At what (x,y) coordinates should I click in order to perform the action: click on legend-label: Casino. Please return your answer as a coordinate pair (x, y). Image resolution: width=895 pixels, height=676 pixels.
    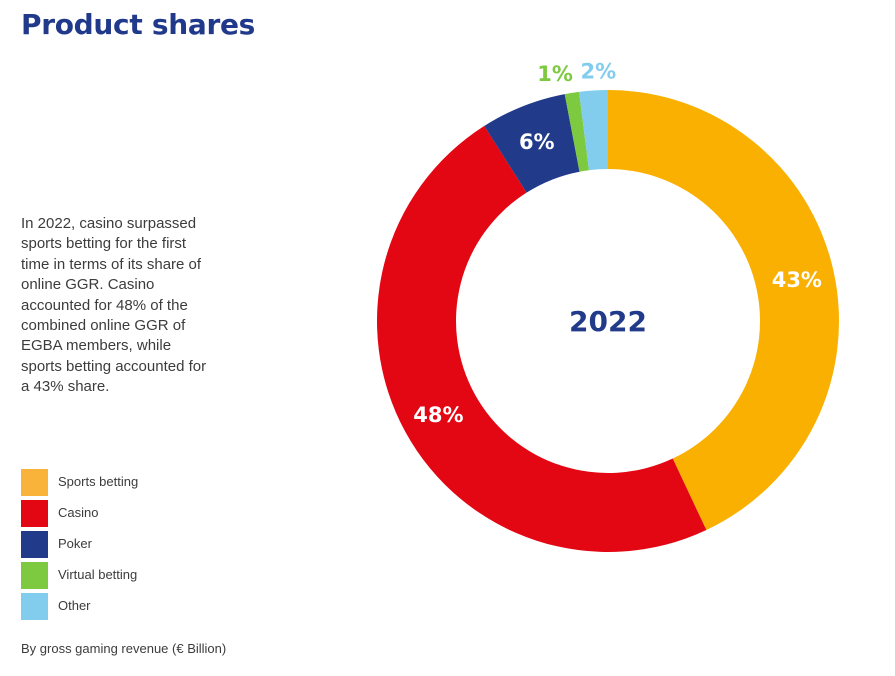
    Looking at the image, I should click on (78, 512).